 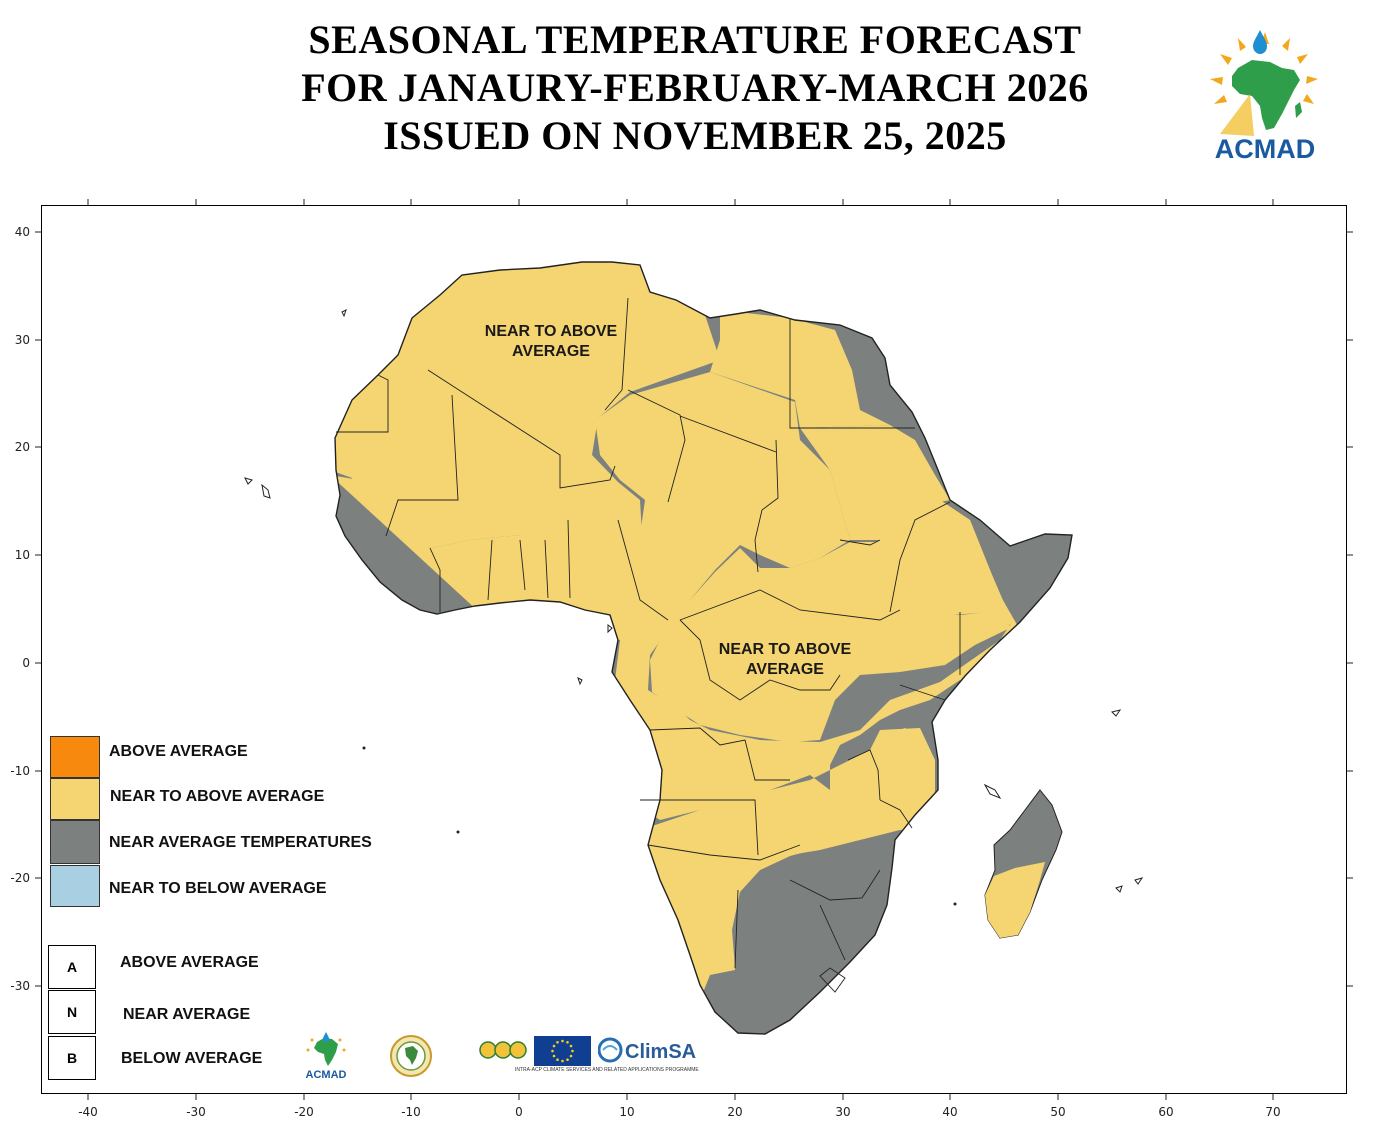 What do you see at coordinates (22, 555) in the screenshot?
I see `y-tick-label: 10` at bounding box center [22, 555].